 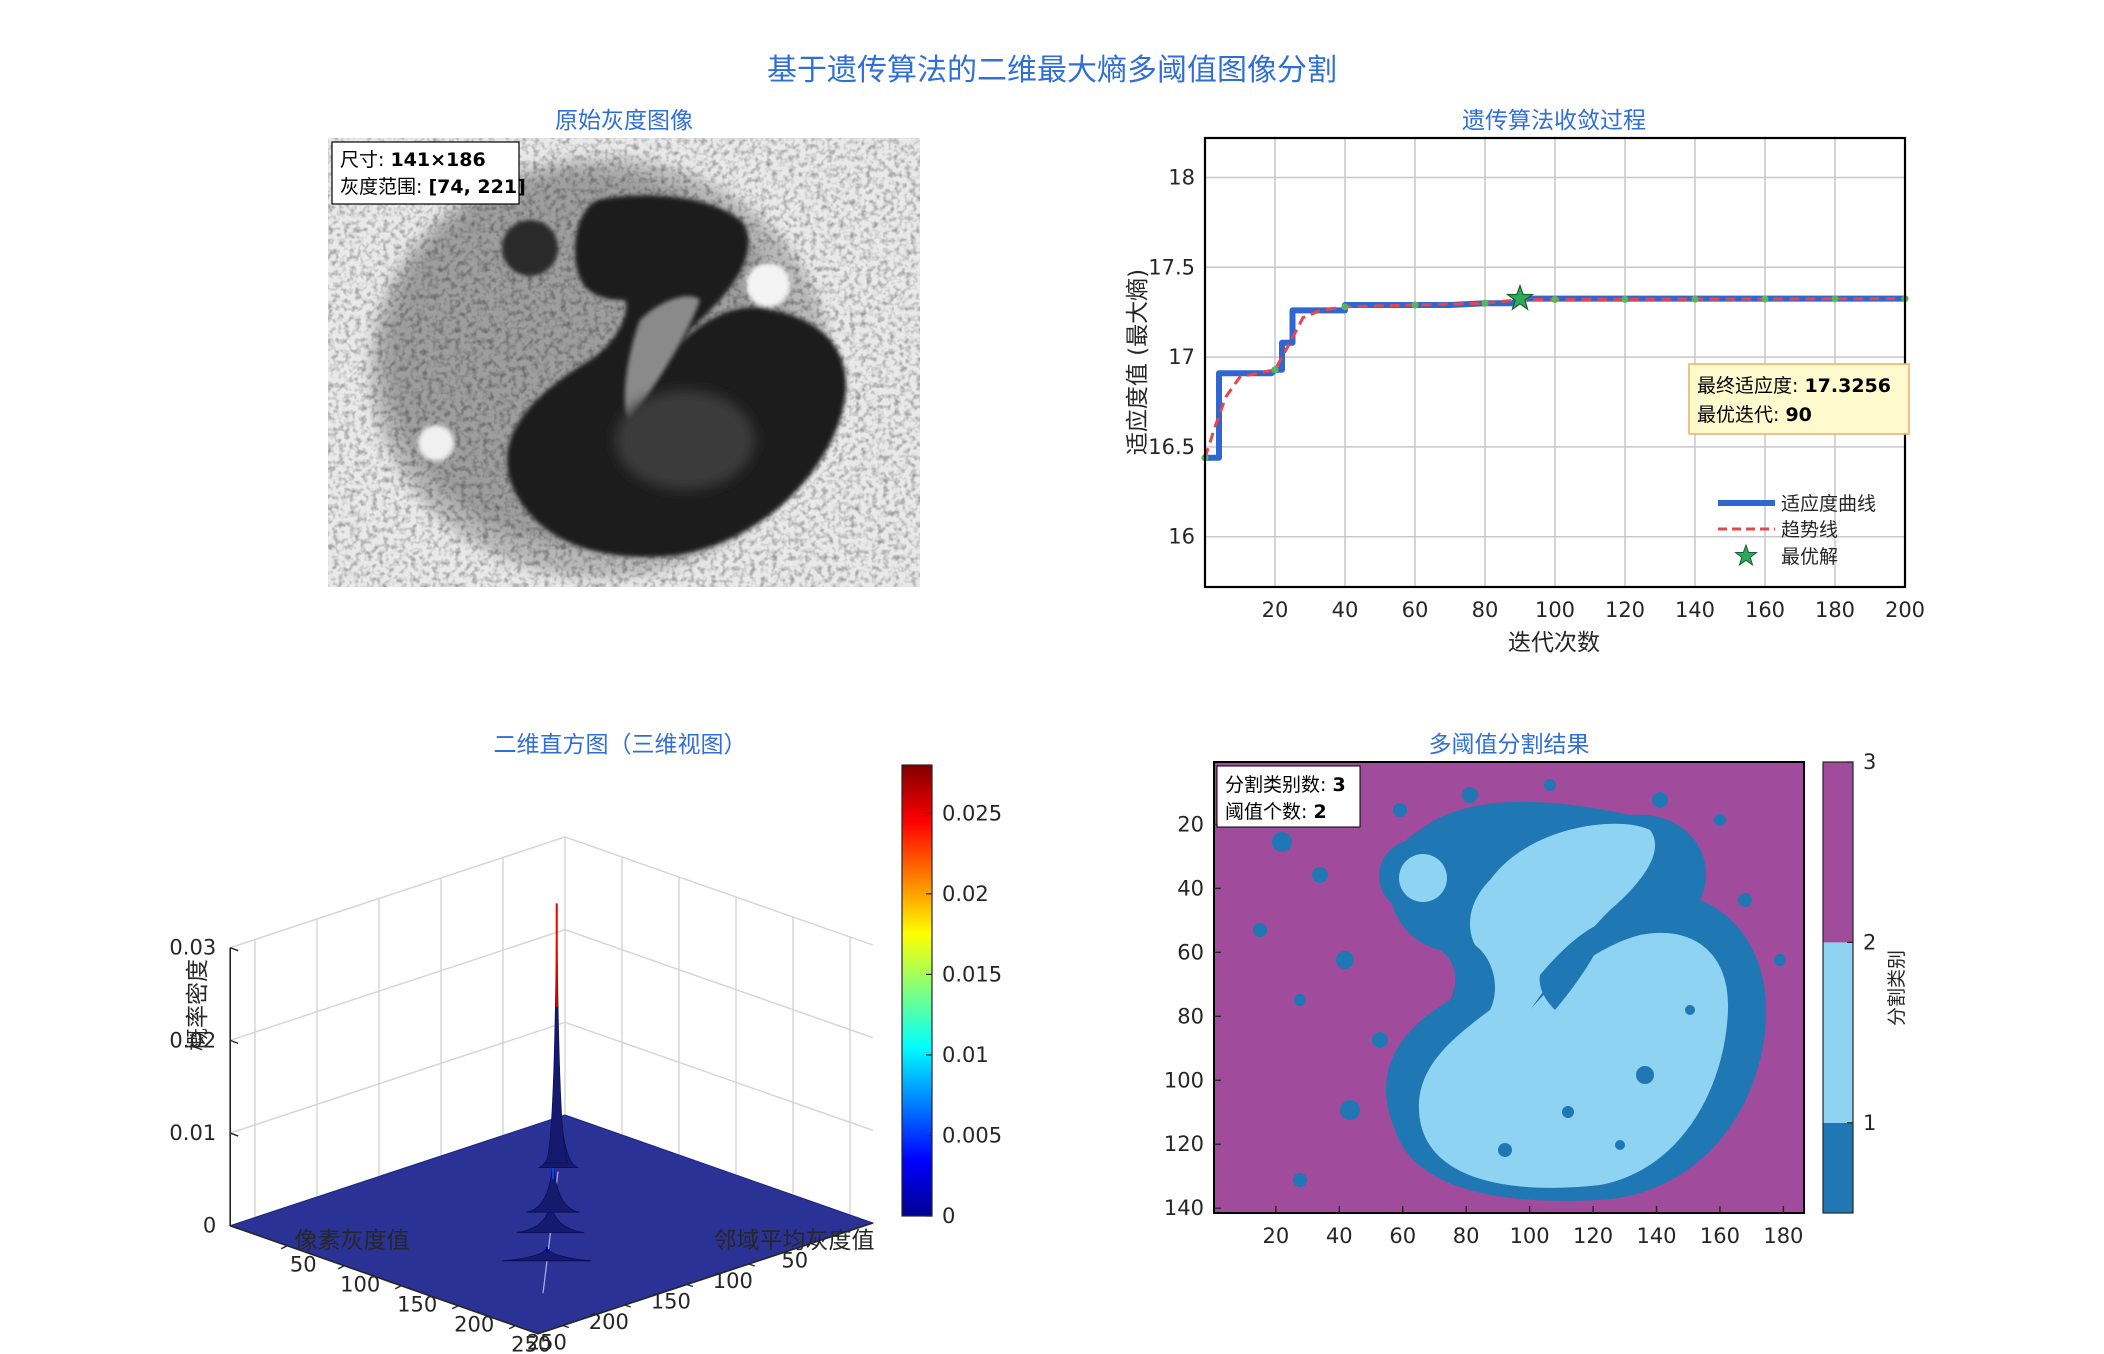 I want to click on convergence-axes-box, so click(x=1555, y=362).